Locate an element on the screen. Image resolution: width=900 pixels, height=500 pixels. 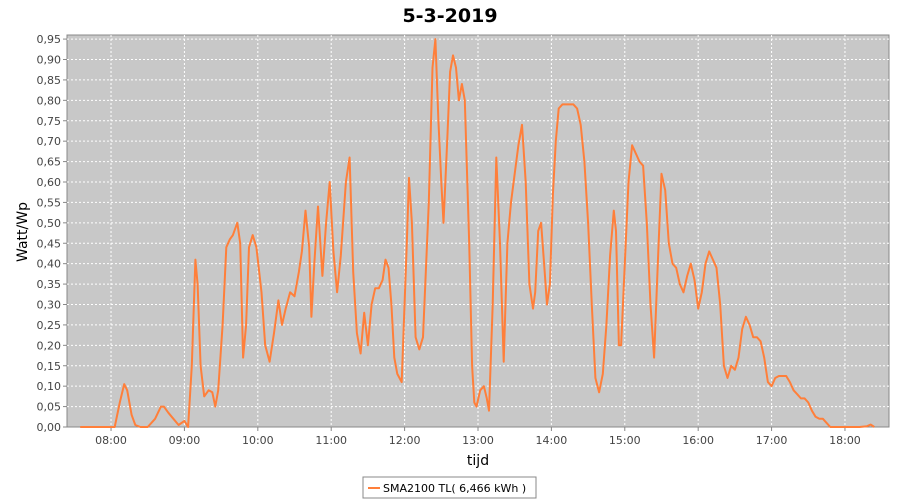
legend: SMA2100 TL( 6,466 kWh ) is located at coordinates (449, 487).